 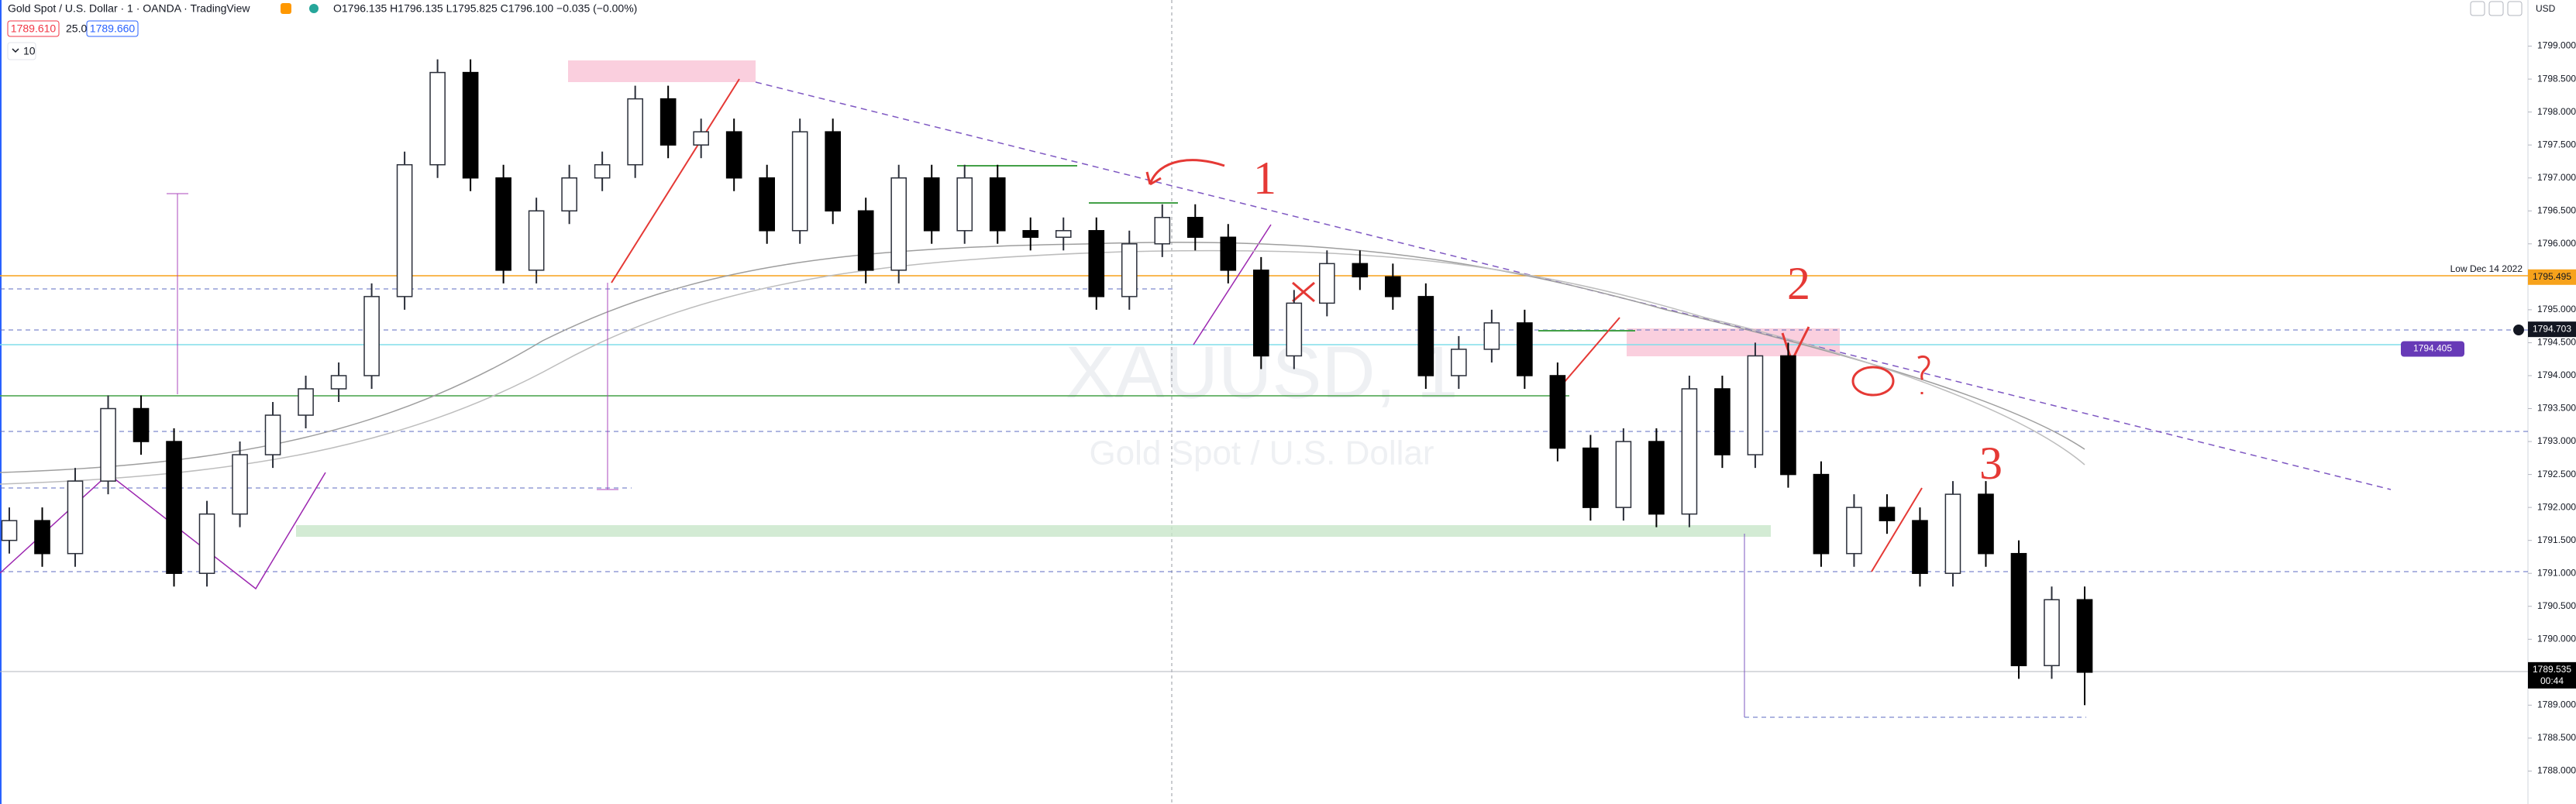 What do you see at coordinates (1991, 463) in the screenshot?
I see `annotation: 3` at bounding box center [1991, 463].